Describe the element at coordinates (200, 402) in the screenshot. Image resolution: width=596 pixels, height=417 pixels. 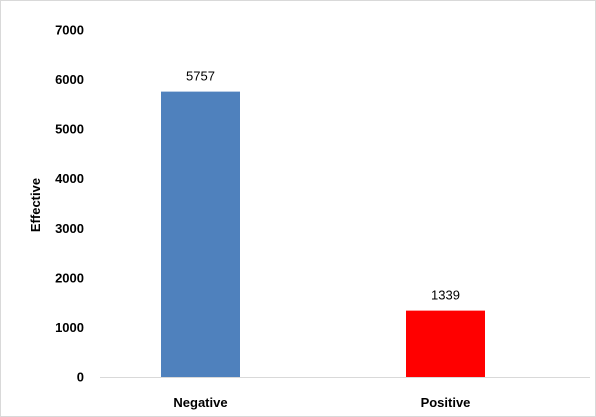
I see `category-label-negative: Negative` at that location.